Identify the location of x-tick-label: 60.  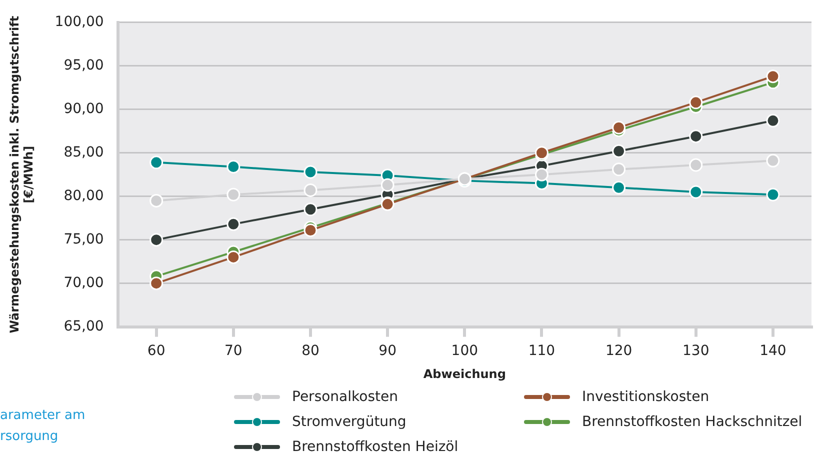
(156, 350).